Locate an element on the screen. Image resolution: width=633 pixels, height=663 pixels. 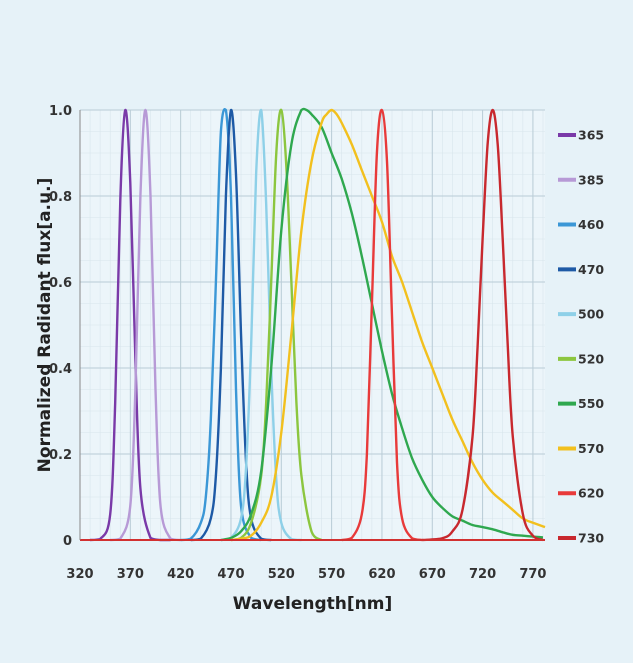
legend-label-500: 500 is located at coordinates (591, 314).